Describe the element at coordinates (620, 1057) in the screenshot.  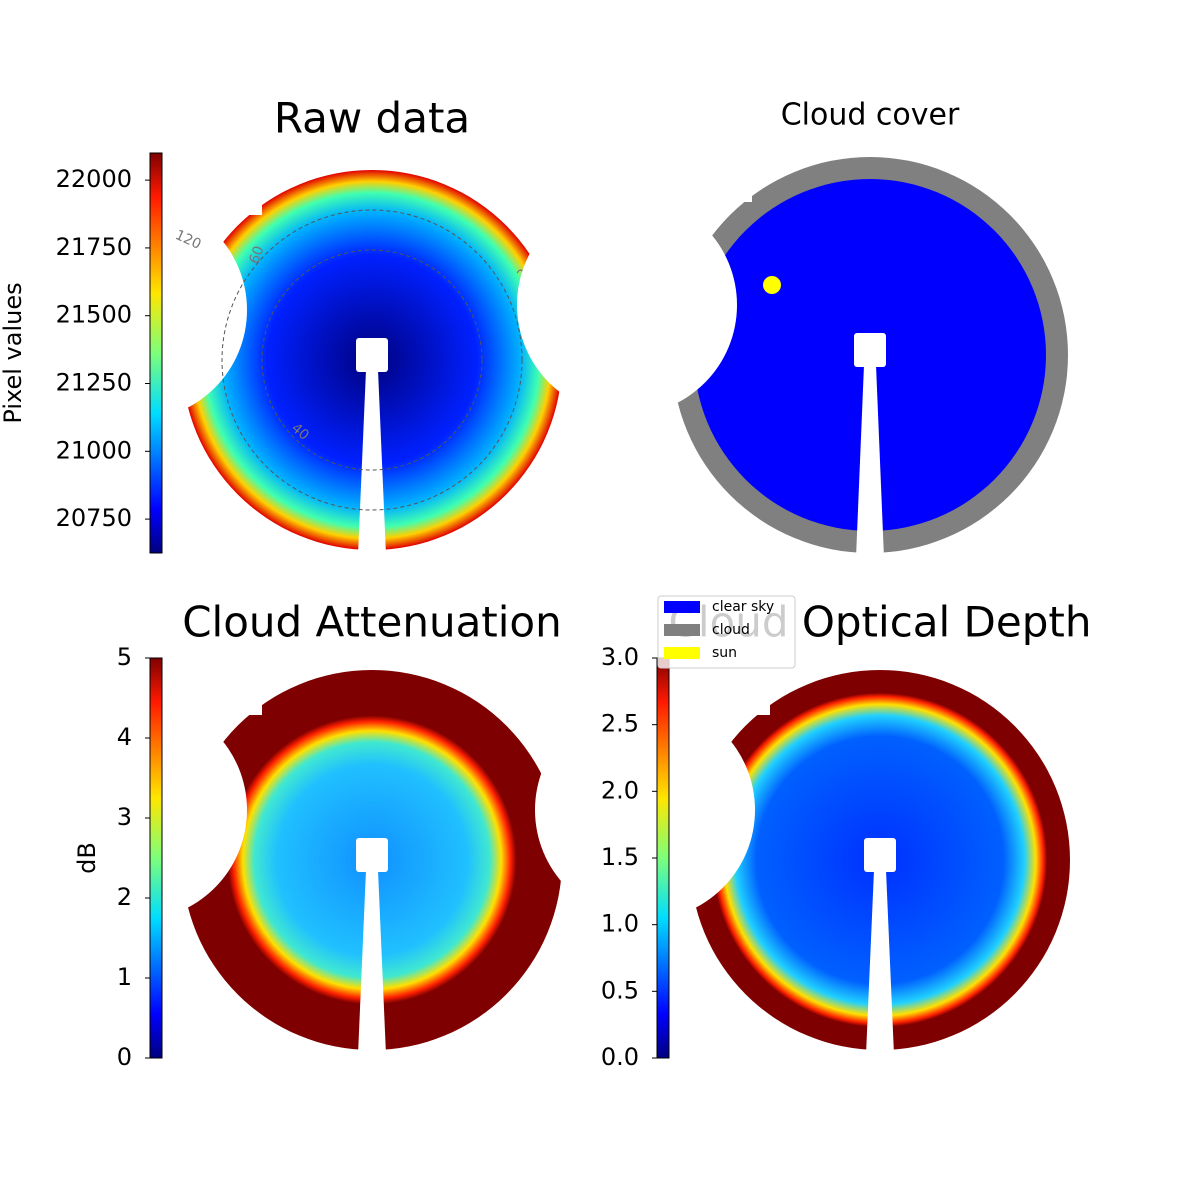
I see `colorbar-tick-label: 0.0` at that location.